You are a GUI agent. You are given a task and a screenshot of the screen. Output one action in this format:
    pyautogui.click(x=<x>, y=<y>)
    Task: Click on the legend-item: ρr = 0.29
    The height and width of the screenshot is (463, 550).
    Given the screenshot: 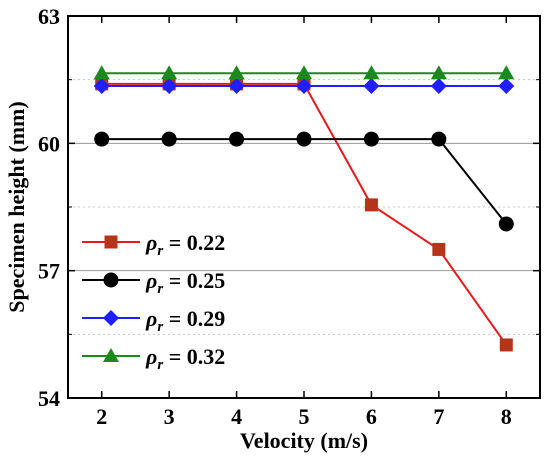 What is the action you would take?
    pyautogui.click(x=153, y=320)
    